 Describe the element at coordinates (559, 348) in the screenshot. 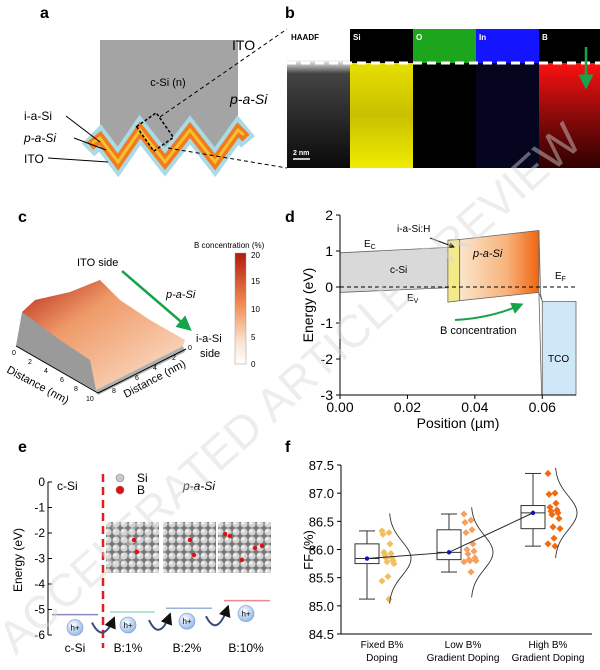

I see `band-region-tco` at that location.